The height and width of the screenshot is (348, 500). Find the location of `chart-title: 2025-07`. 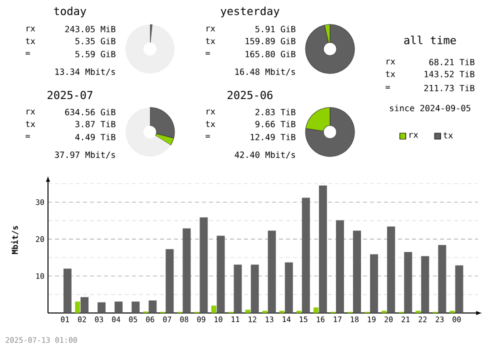

chart-title: 2025-07 is located at coordinates (70, 95).